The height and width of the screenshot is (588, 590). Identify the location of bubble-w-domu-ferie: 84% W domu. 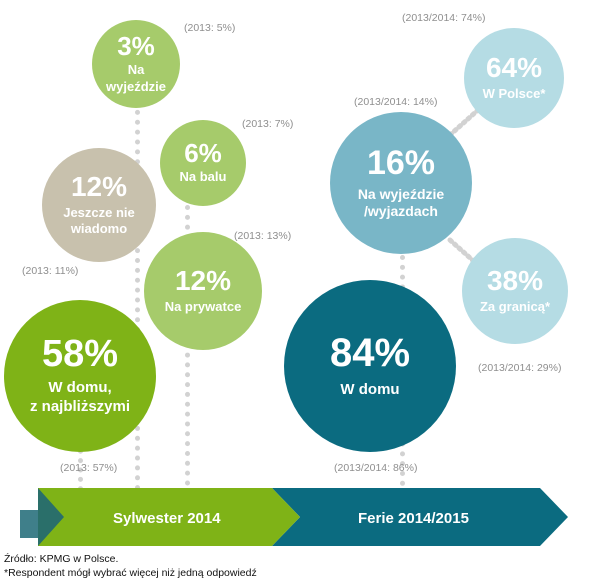
(370, 366).